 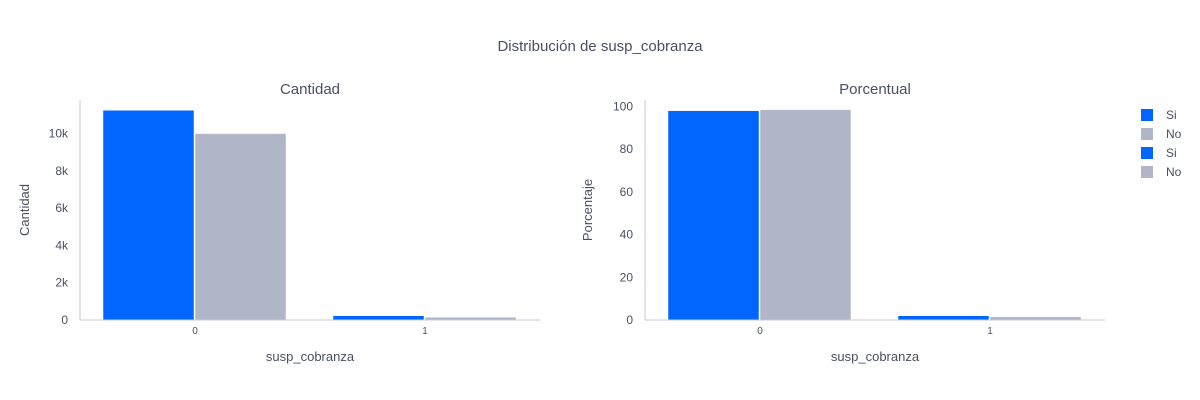 I want to click on y-tick-label: 6k, so click(x=62, y=208).